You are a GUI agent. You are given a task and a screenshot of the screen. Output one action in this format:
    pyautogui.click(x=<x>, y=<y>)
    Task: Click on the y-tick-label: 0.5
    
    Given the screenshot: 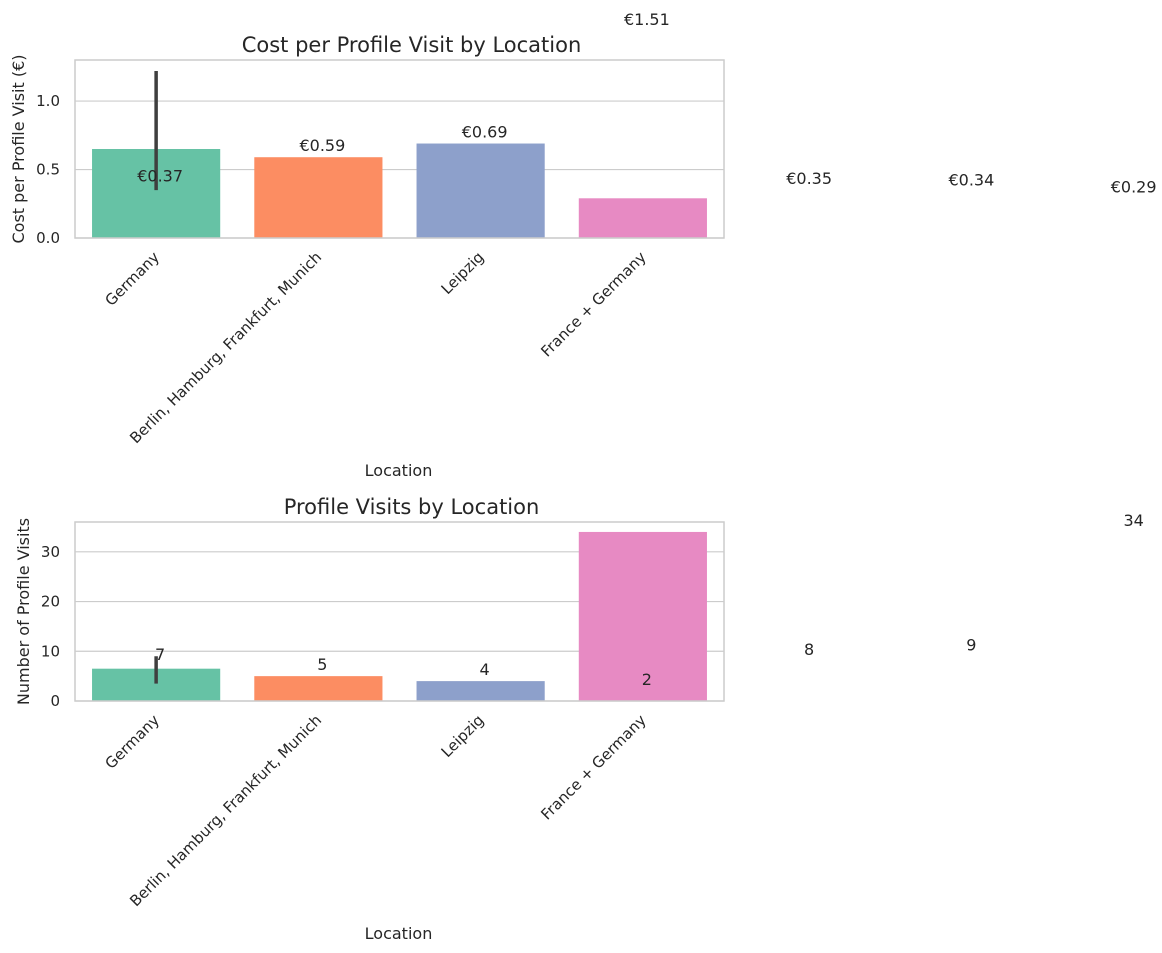 What is the action you would take?
    pyautogui.click(x=48, y=170)
    